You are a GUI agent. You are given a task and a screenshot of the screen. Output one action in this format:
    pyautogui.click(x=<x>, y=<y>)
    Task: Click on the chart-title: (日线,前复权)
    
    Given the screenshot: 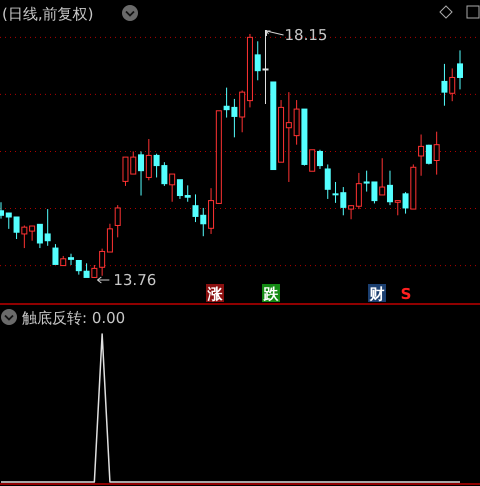 What is the action you would take?
    pyautogui.click(x=48, y=14)
    